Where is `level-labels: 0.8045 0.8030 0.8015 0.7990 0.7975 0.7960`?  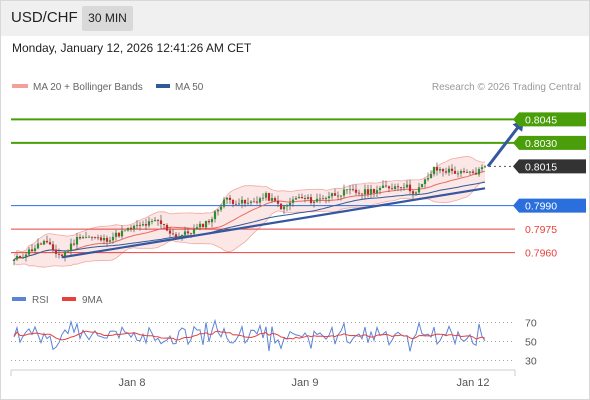
level-labels: 0.8045 0.8030 0.8015 0.7990 0.7975 0.7960 is located at coordinates (549, 186).